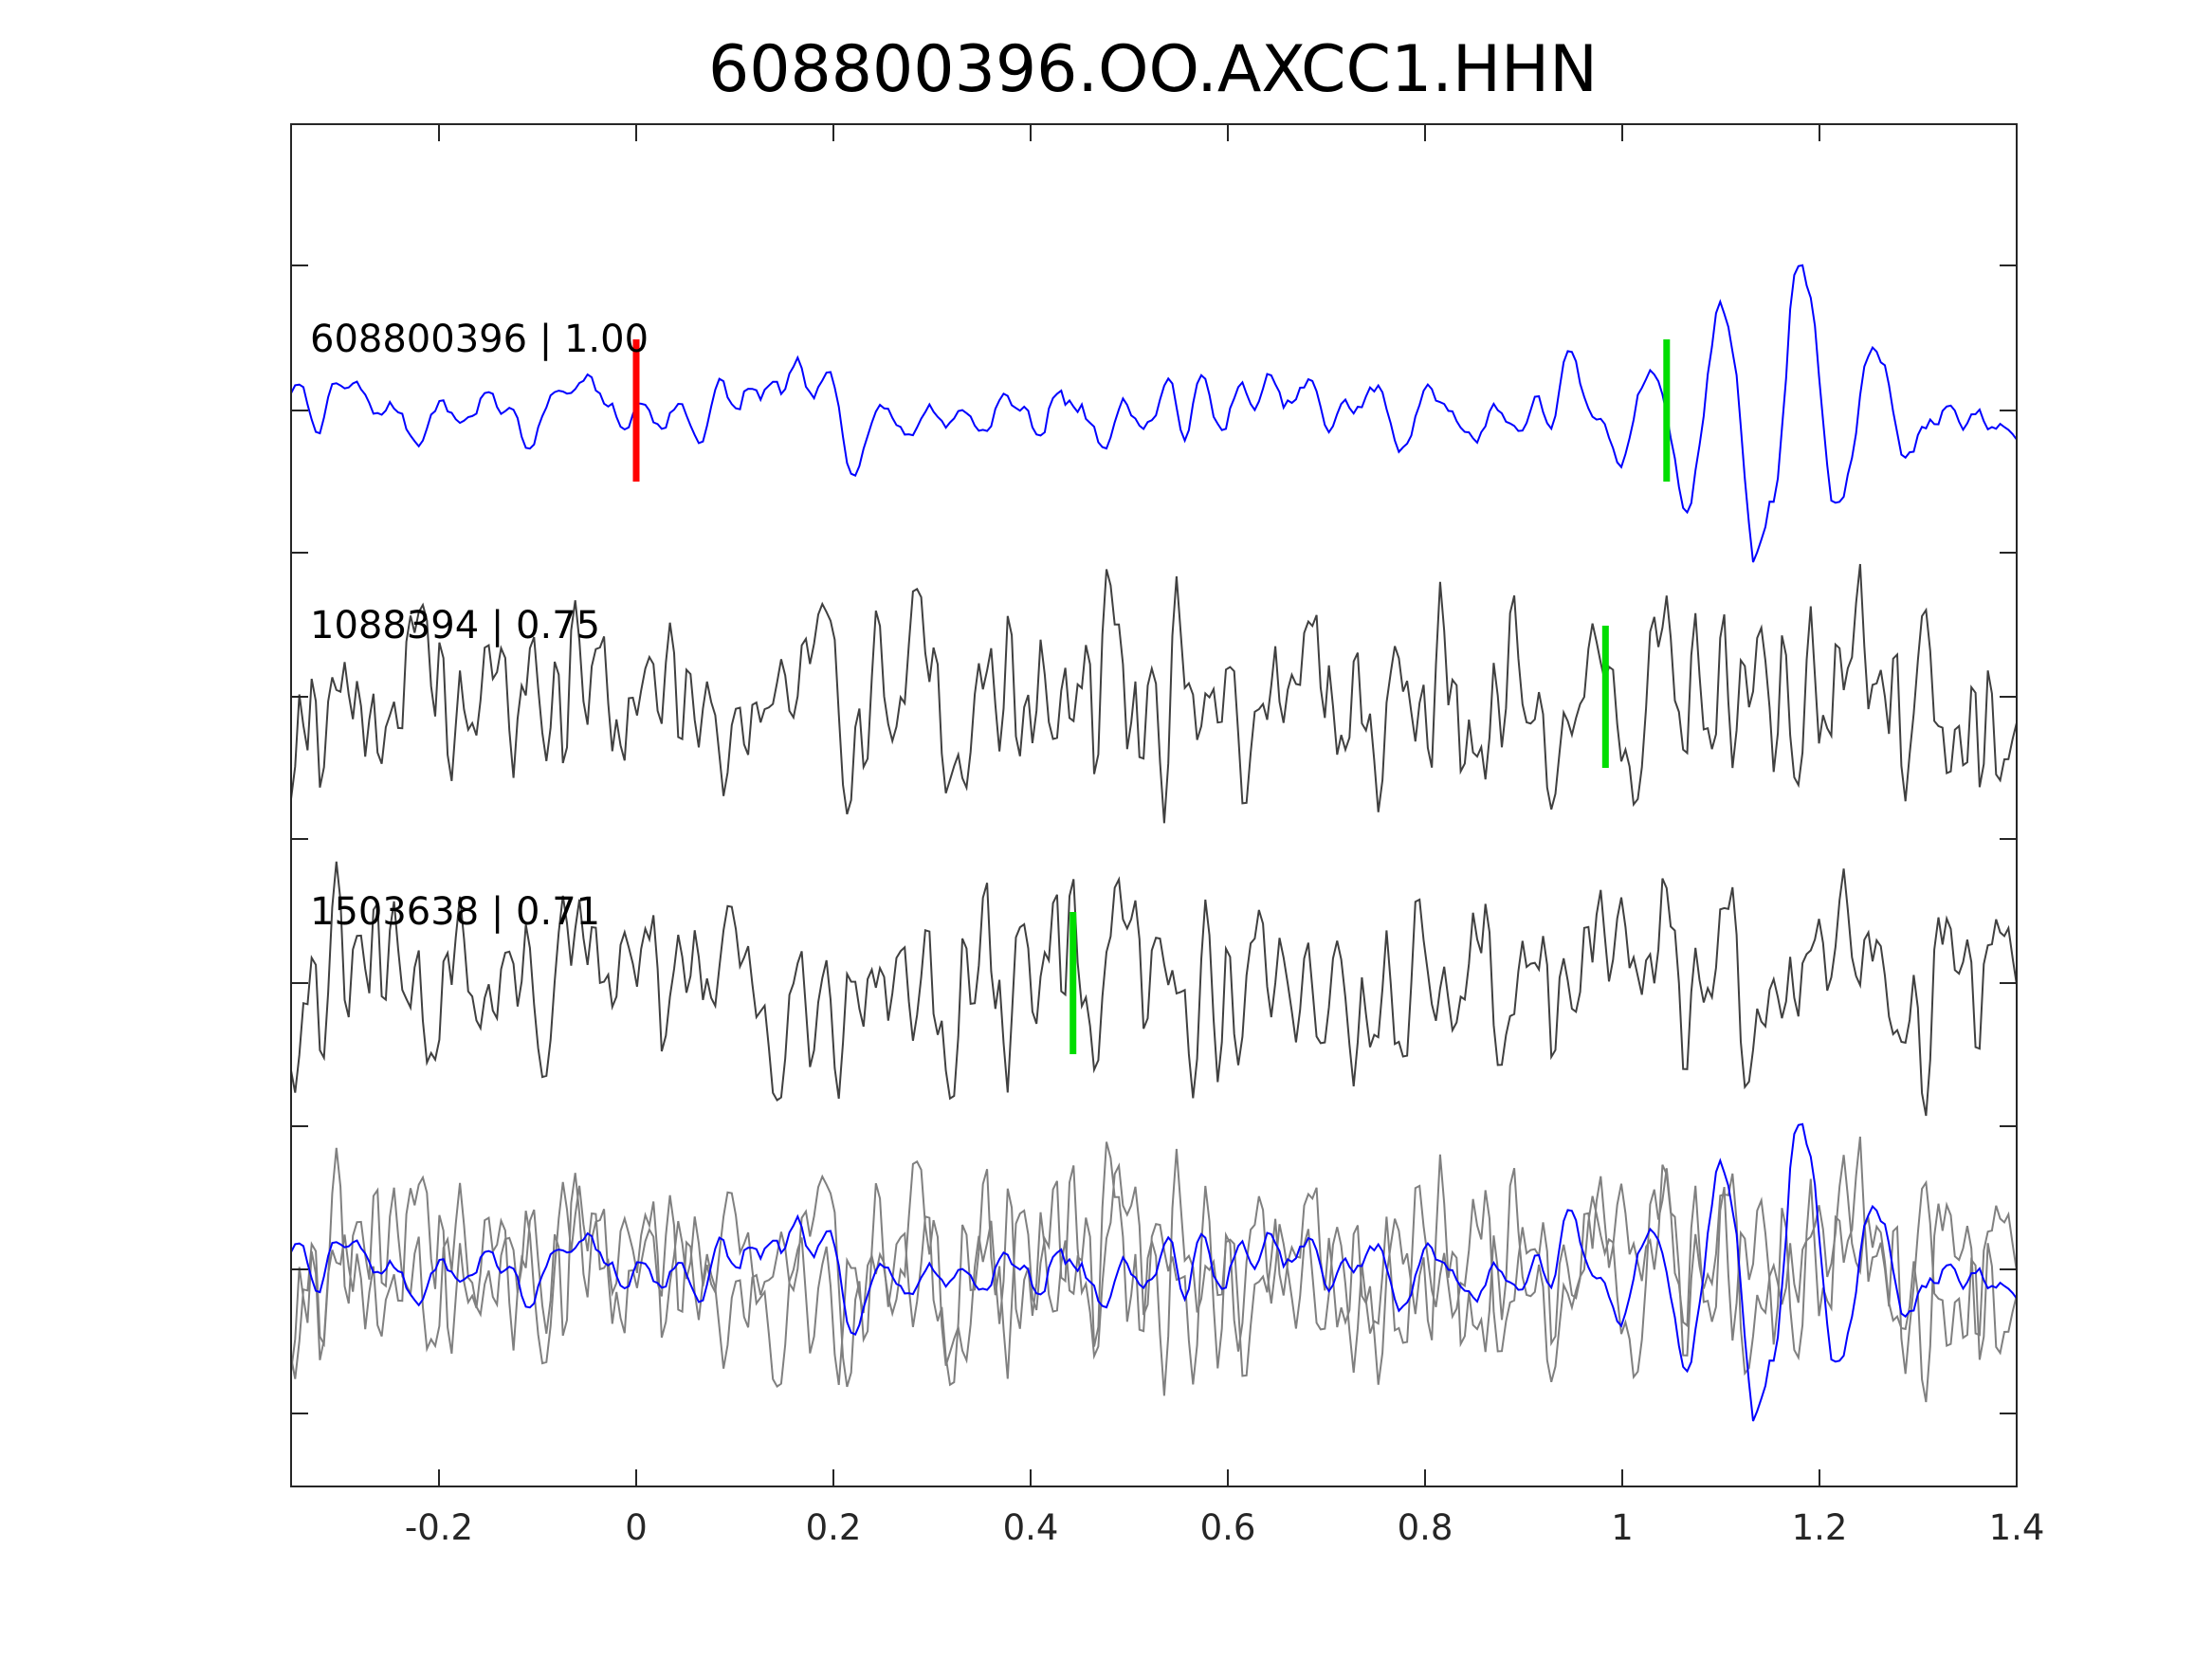  What do you see at coordinates (479, 339) in the screenshot?
I see `trace-1-label: 608800396 | 1.00` at bounding box center [479, 339].